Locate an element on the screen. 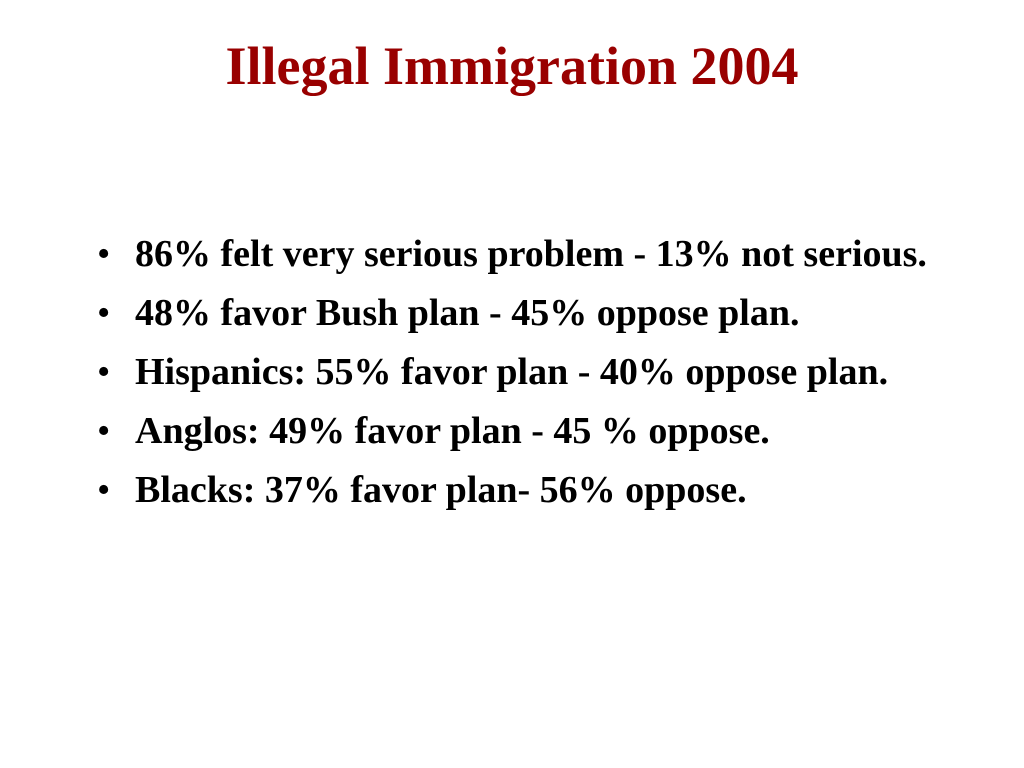  slide-title: Illegal Immigration 2004 is located at coordinates (512, 66).